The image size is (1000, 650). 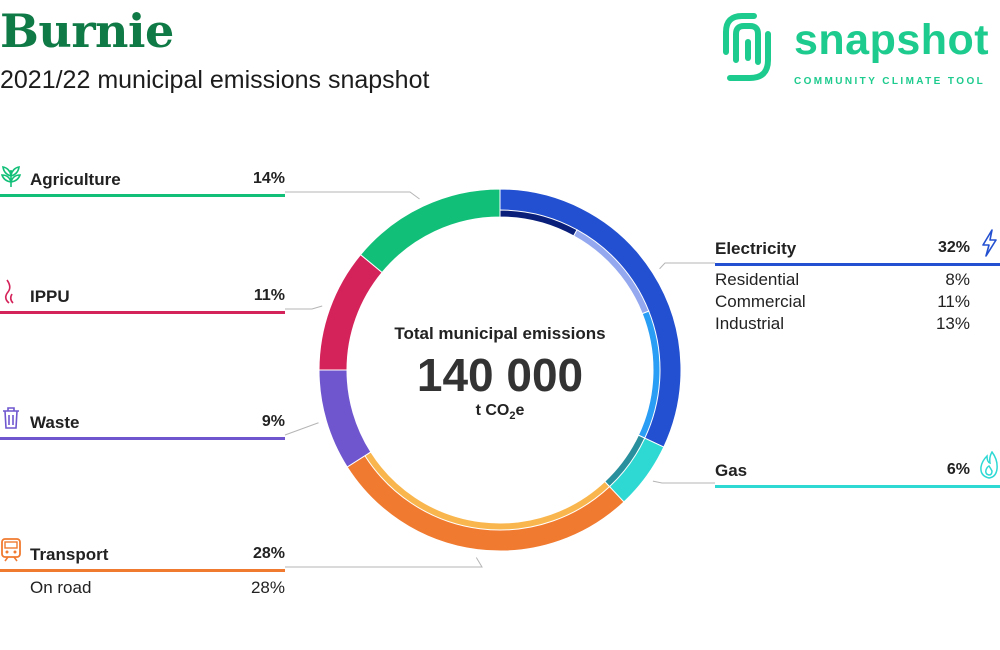 I want to click on legend-sub-row: Industrial 13%, so click(x=857, y=321).